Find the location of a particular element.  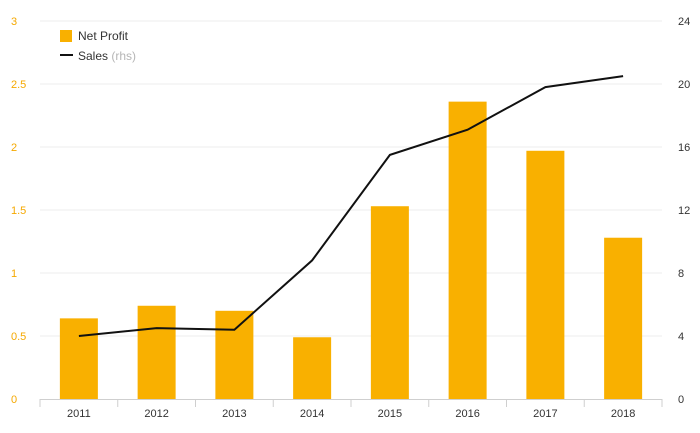

x-tick-label: 2017 is located at coordinates (545, 414).